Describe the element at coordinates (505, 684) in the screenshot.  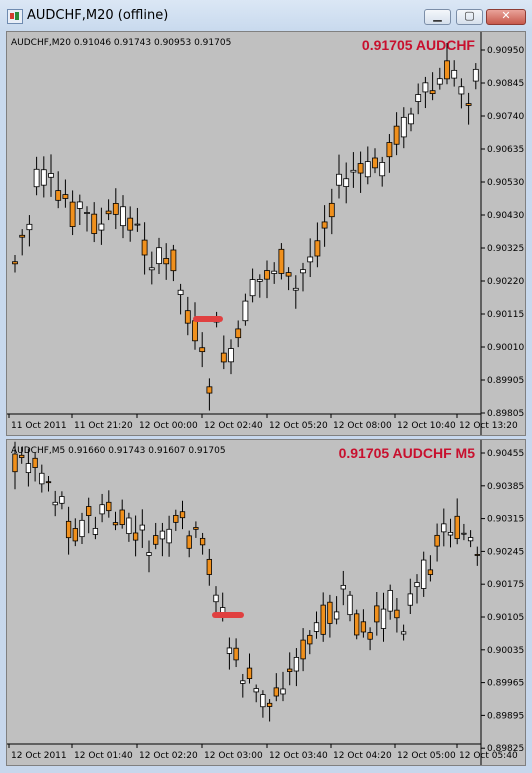
I see `price-tick-label: 0.89965` at that location.